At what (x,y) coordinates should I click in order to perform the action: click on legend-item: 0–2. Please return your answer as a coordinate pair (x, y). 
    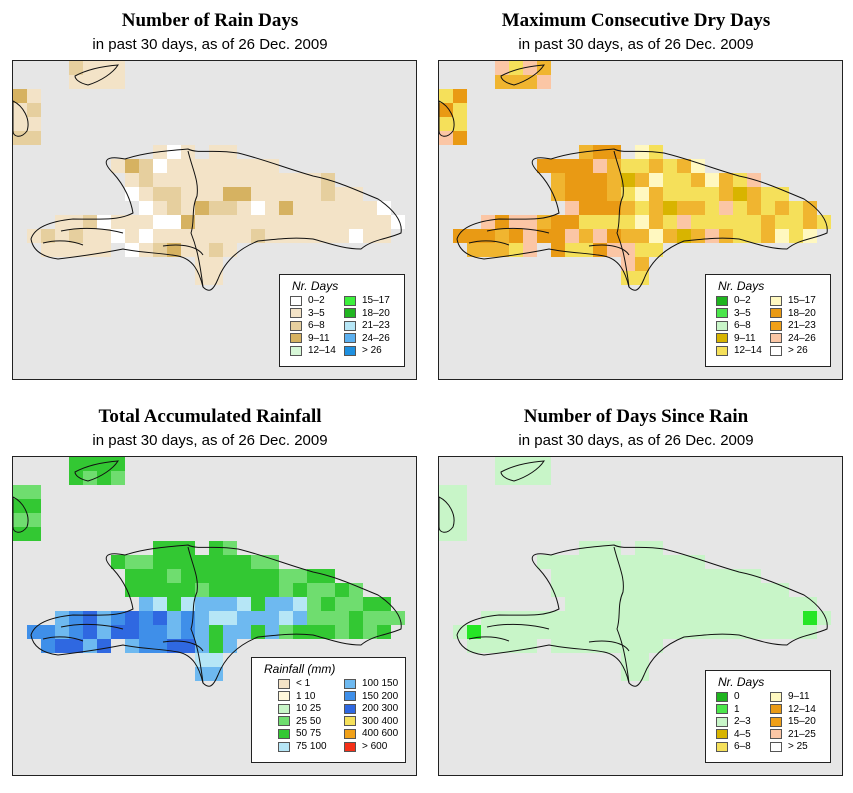
    Looking at the image, I should click on (733, 300).